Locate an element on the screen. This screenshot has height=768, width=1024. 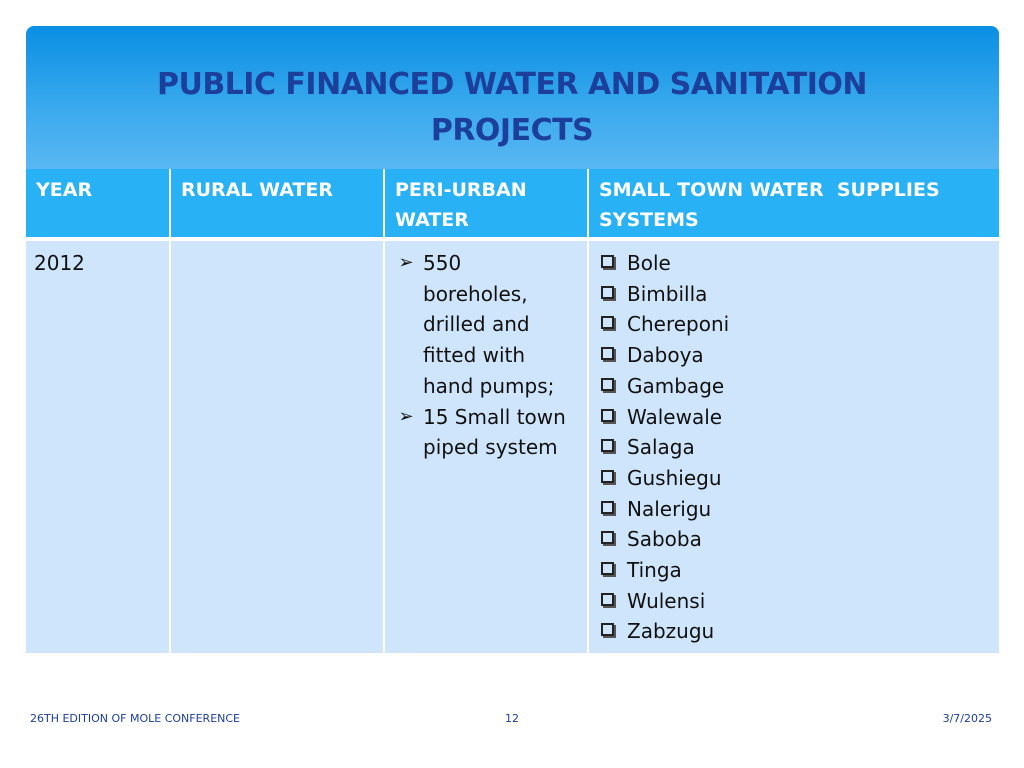
header-peri-urban-line-2: WATER is located at coordinates (432, 220).